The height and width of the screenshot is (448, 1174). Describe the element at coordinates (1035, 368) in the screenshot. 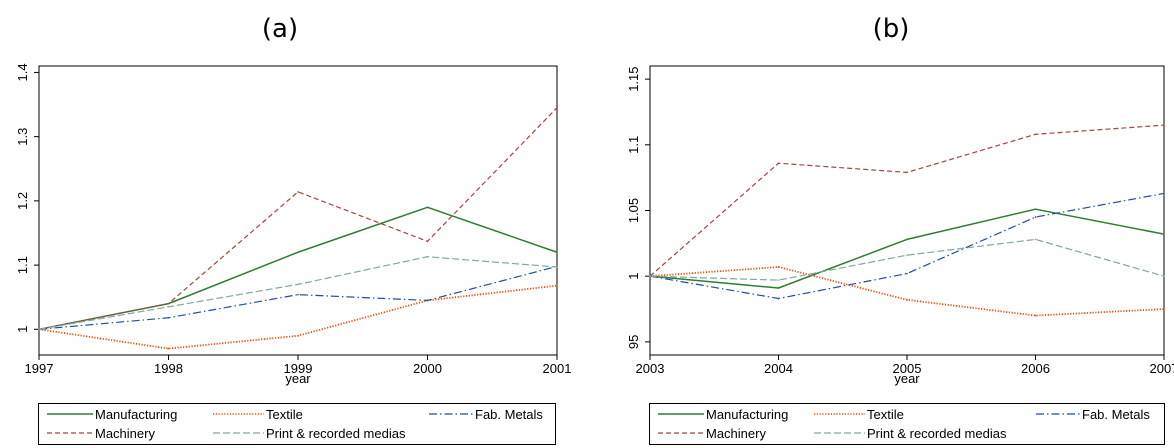

I see `x-tick-label: 2006` at that location.